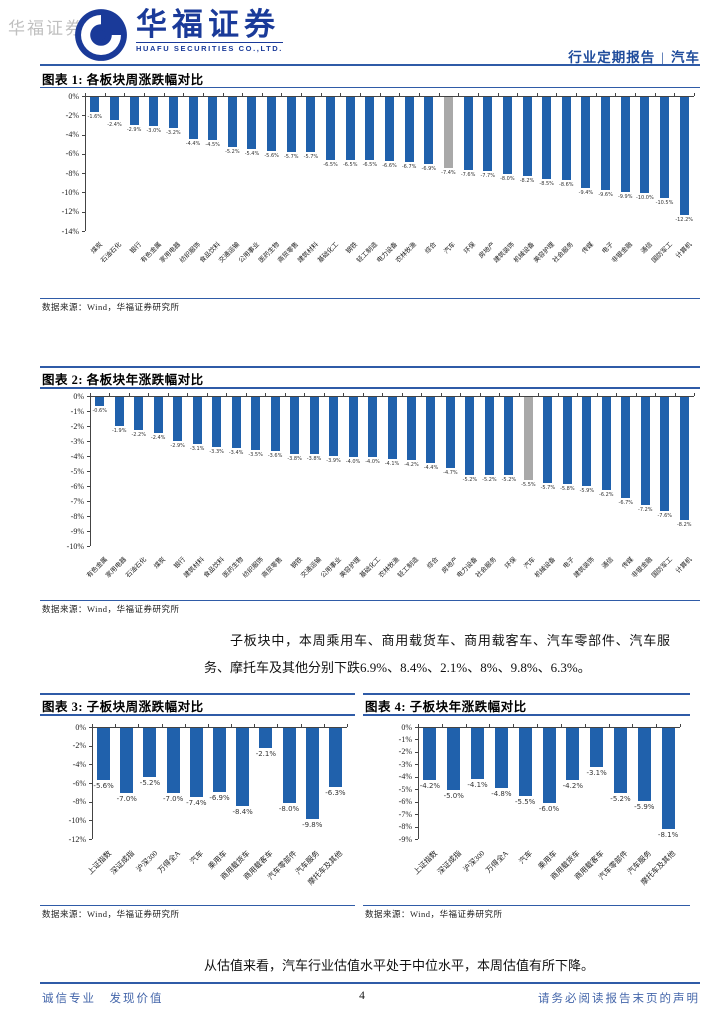 The width and height of the screenshot is (724, 1024). What do you see at coordinates (668, 834) in the screenshot?
I see `bar-value-label: -8.1%` at bounding box center [668, 834].